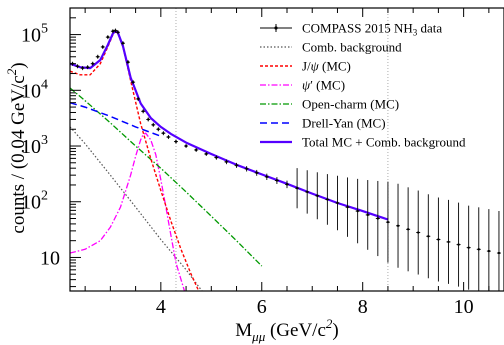 Image resolution: width=504 pixels, height=345 pixels. Describe the element at coordinates (50, 258) in the screenshot. I see `y-tick-label: 10` at that location.